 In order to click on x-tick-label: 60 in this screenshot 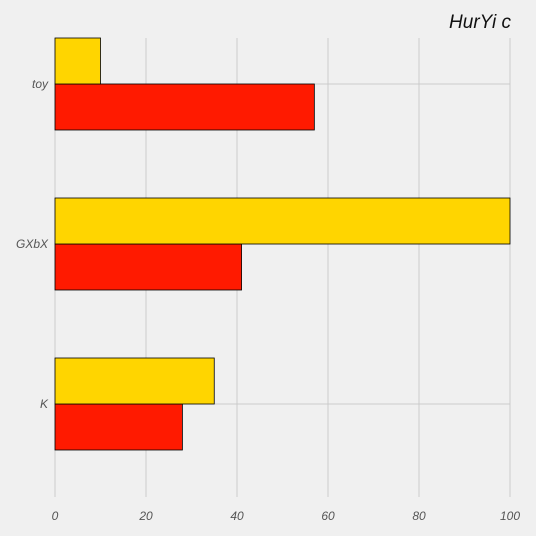, I will do `click(328, 516)`.